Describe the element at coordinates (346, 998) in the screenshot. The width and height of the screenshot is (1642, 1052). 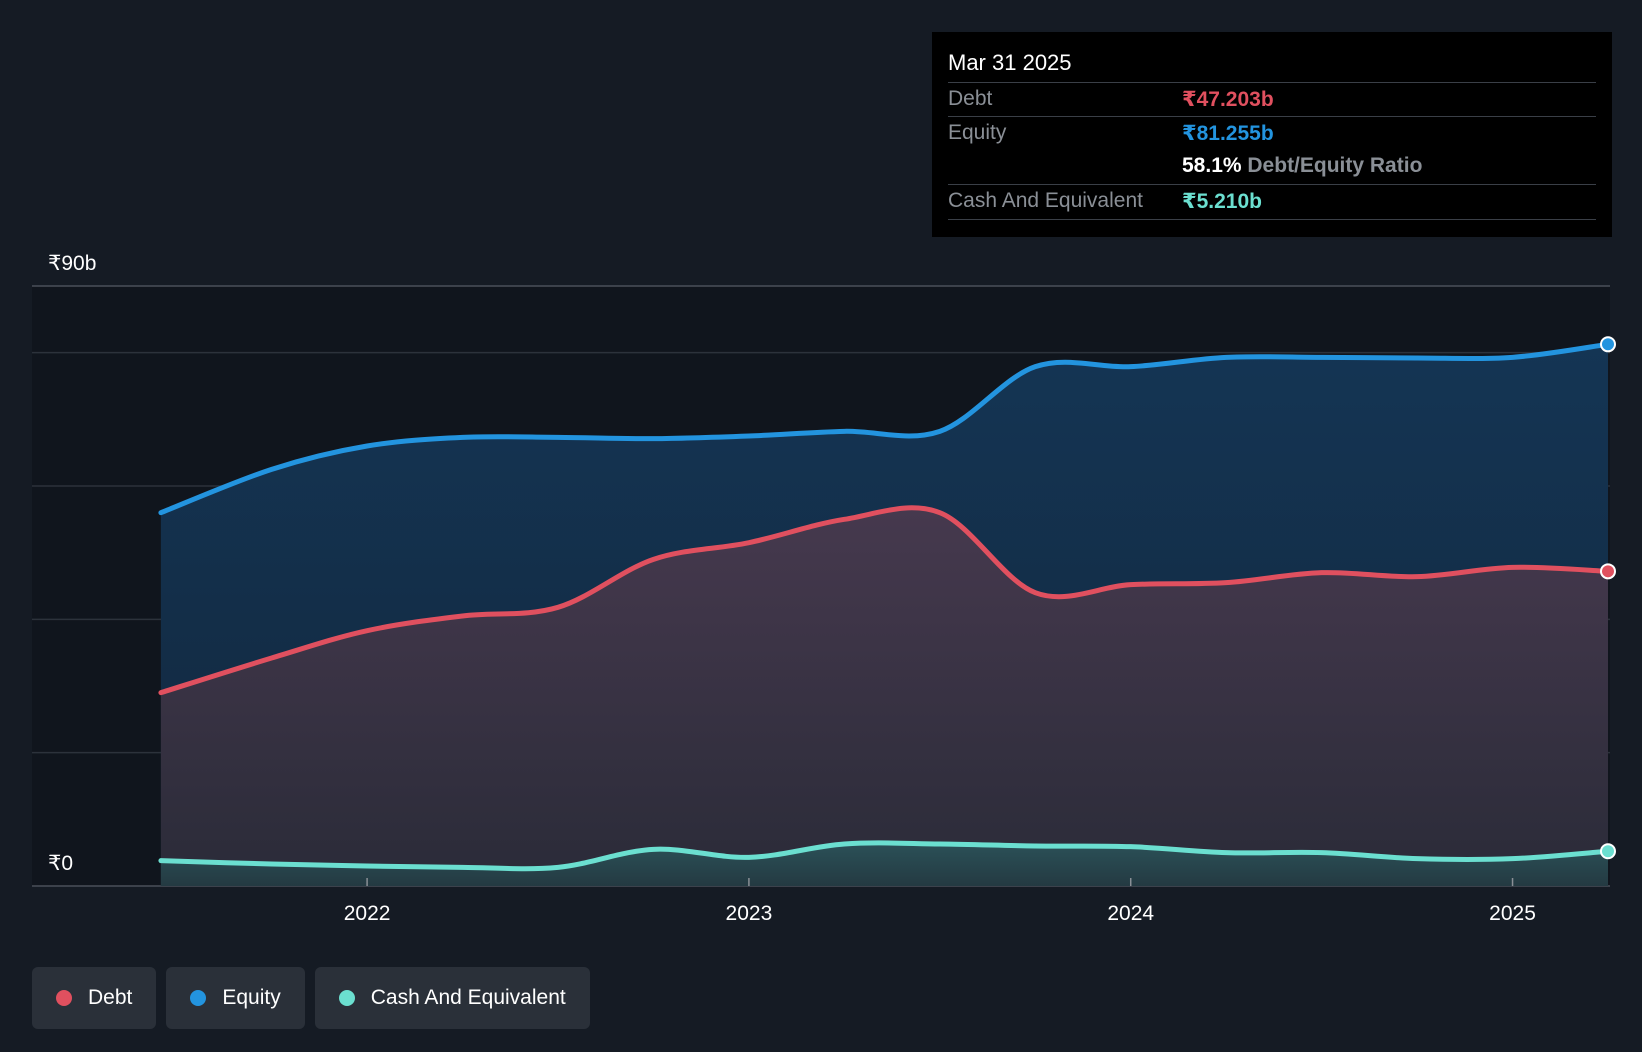
I see `cash-dot-icon` at that location.